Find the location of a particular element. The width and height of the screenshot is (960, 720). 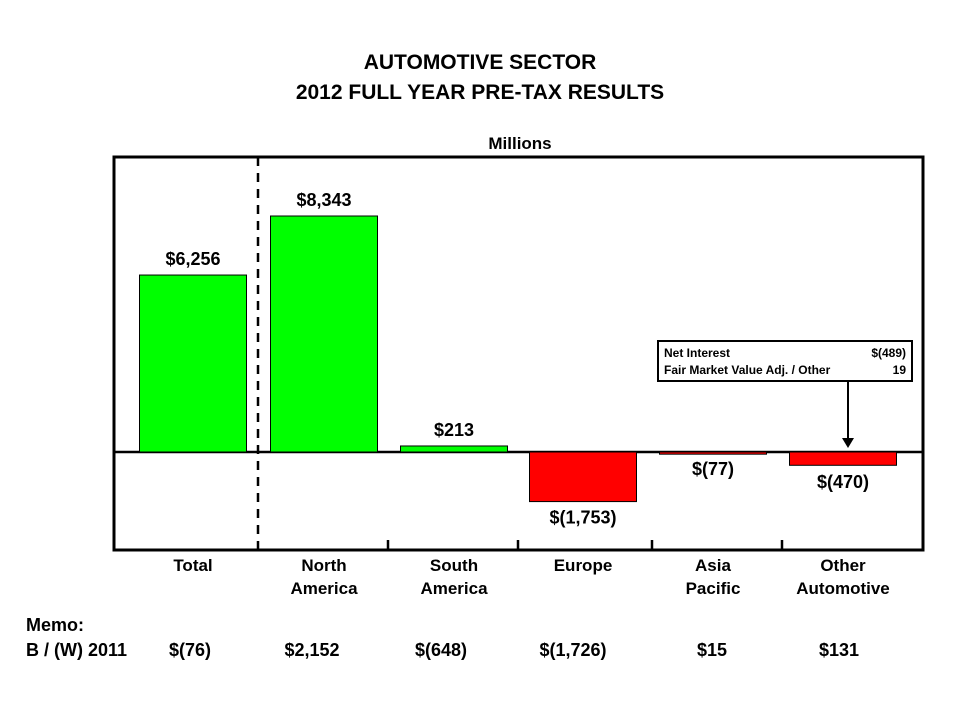

bar-north-america is located at coordinates (324, 334).